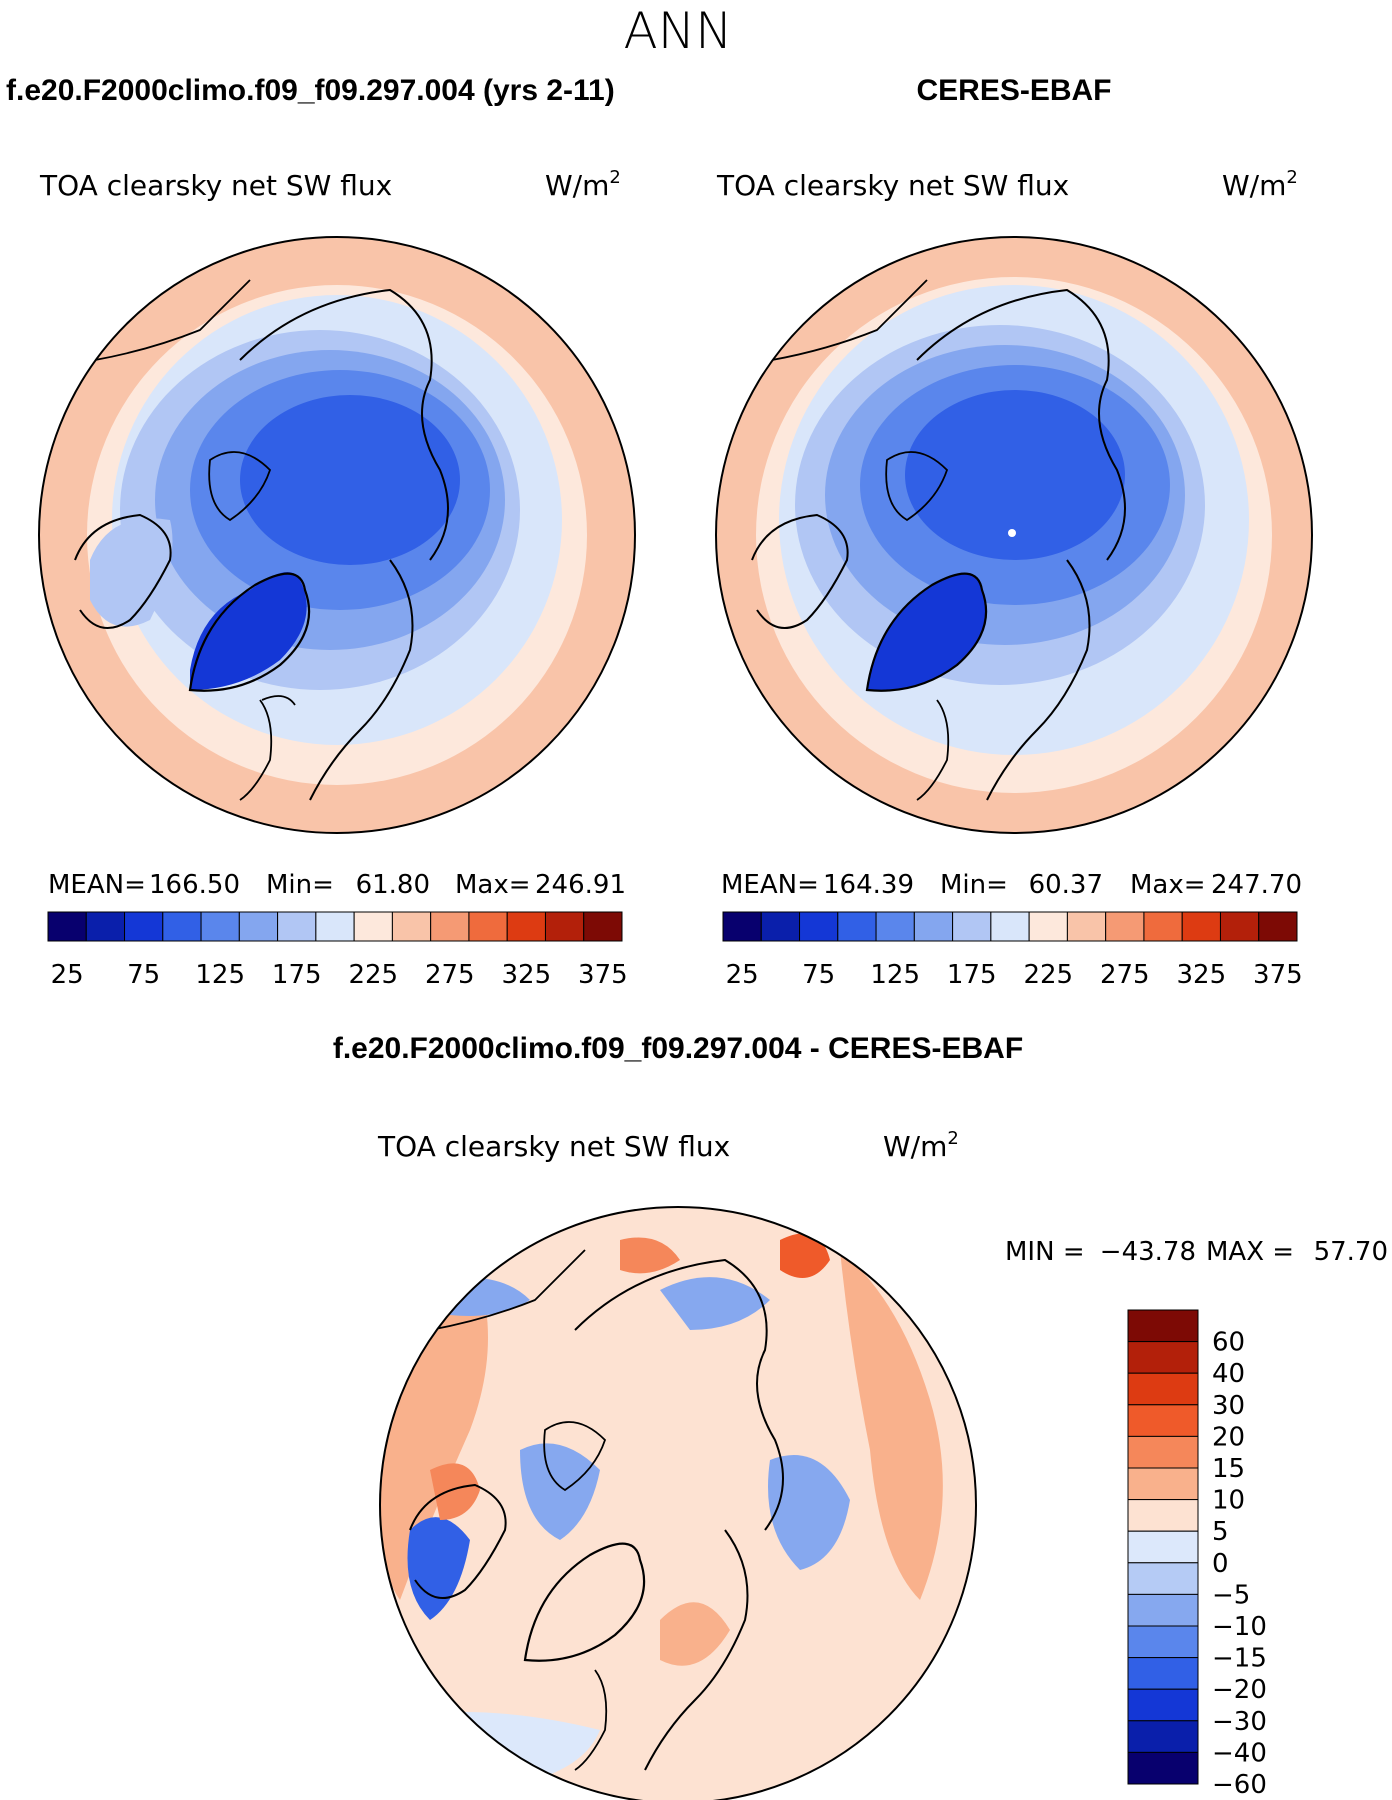 This screenshot has height=1800, width=1392. Describe the element at coordinates (1202, 975) in the screenshot. I see `colorbar-obs-tick-label: 325` at that location.